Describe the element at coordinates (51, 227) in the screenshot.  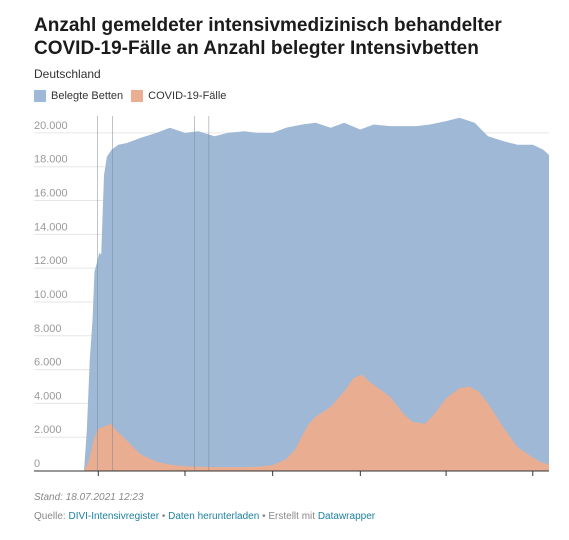
I see `y-tick-label: 14.000` at that location.